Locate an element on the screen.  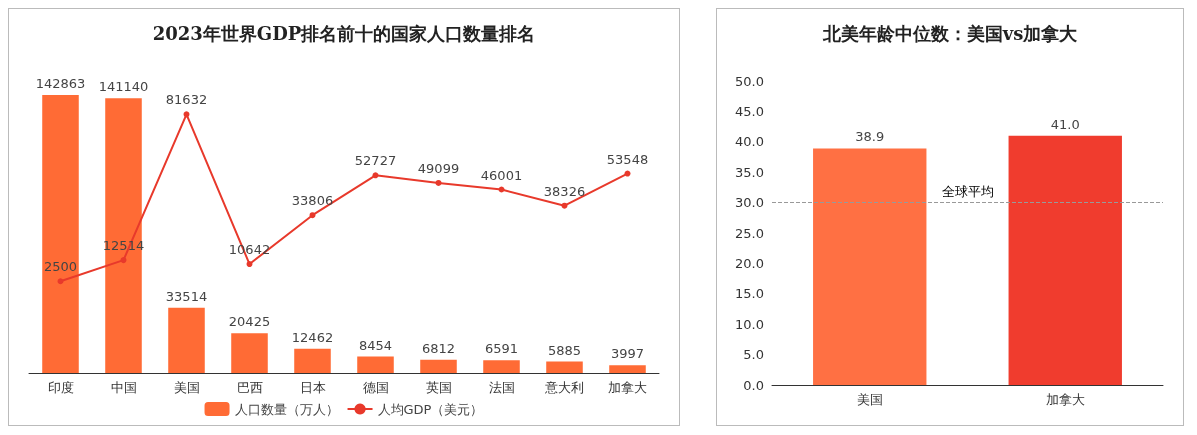
data-label: 141140 is located at coordinates (123, 87).